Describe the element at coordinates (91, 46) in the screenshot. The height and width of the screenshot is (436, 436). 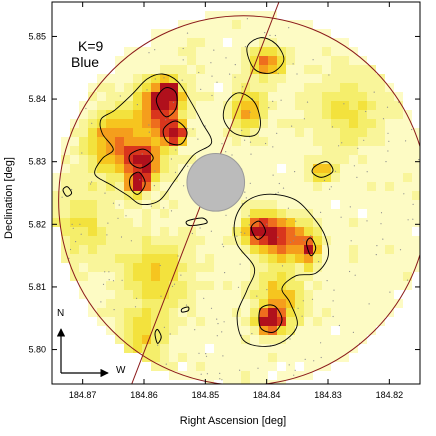
I see `panel-label-line-1: K=9` at that location.